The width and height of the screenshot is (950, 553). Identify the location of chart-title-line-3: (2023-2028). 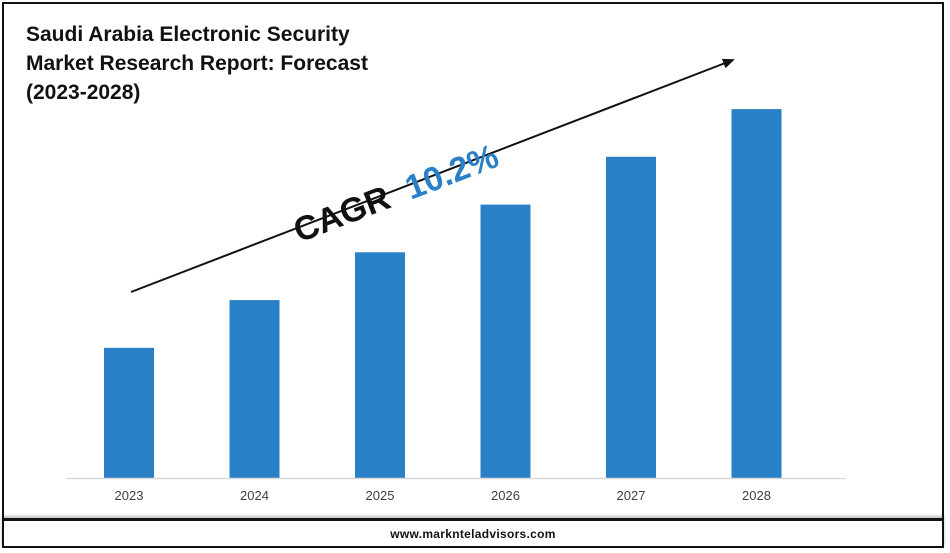
(83, 92).